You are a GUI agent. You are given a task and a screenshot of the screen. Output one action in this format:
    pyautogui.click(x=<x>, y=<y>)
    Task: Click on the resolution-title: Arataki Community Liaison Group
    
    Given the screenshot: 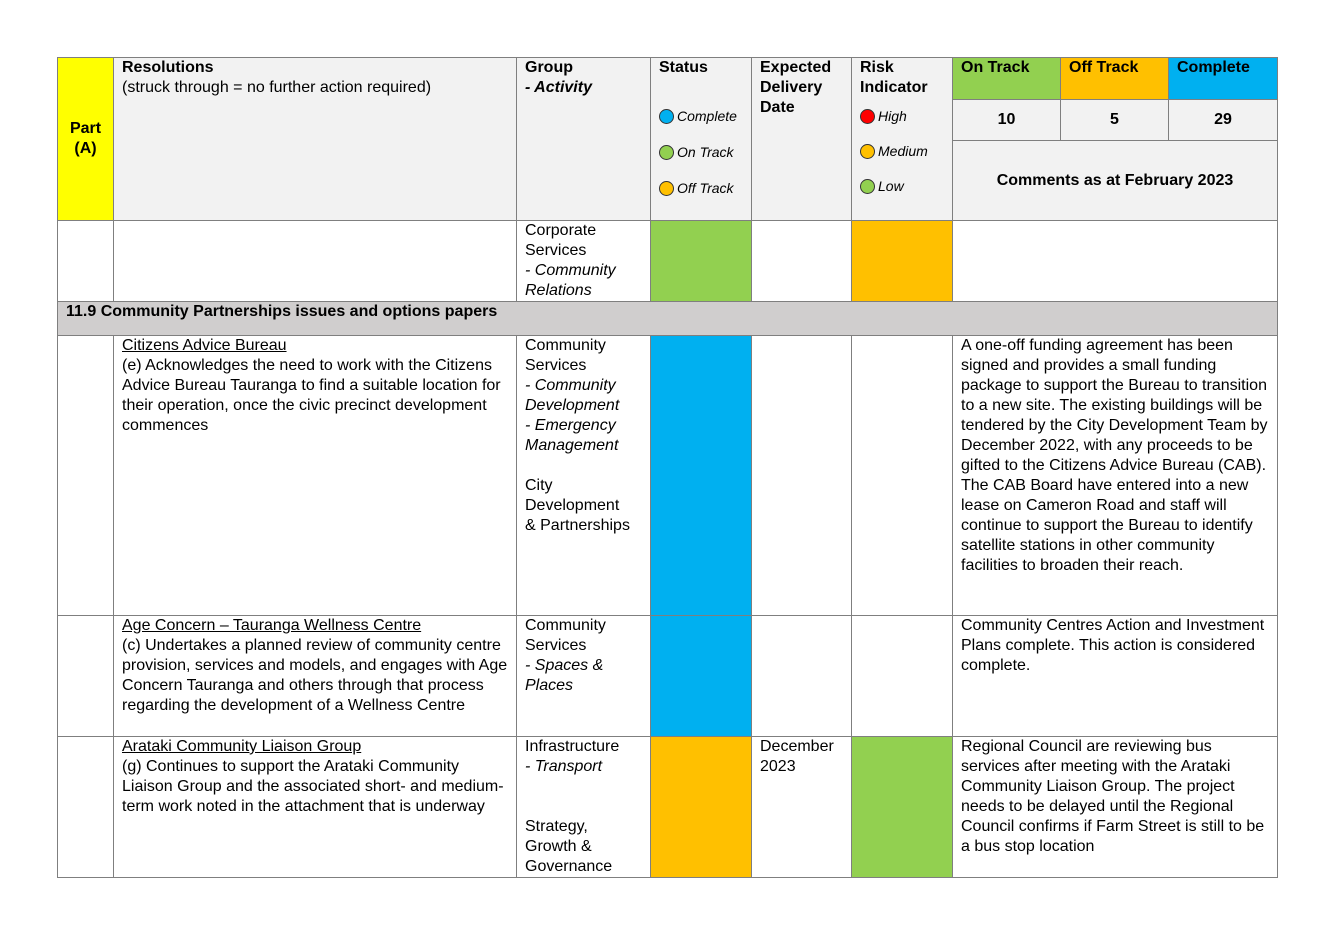 What is the action you would take?
    pyautogui.click(x=242, y=746)
    